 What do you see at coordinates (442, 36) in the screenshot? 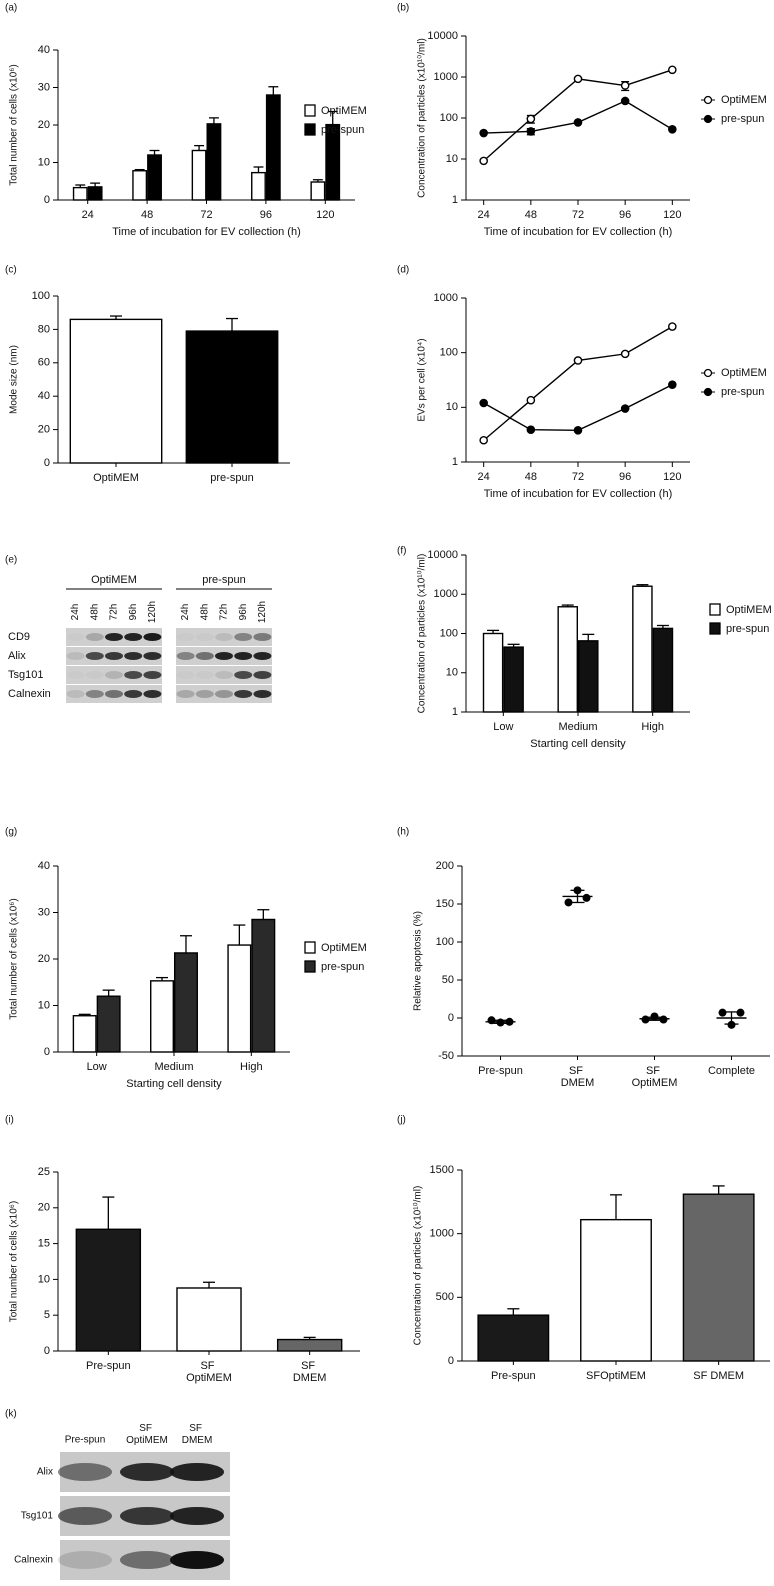
I see `y-tick-label: 10000` at bounding box center [442, 36].